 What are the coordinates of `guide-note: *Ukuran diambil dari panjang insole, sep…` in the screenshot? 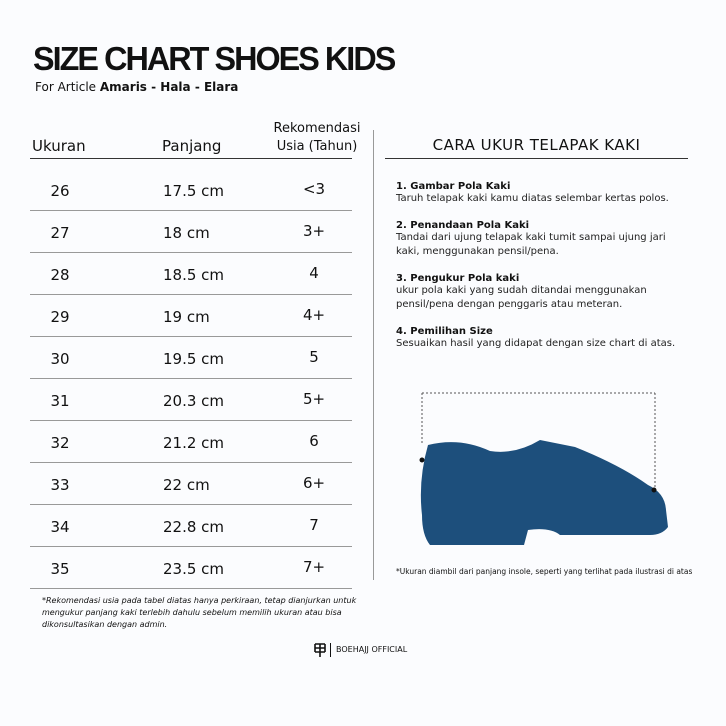 It's located at (544, 571).